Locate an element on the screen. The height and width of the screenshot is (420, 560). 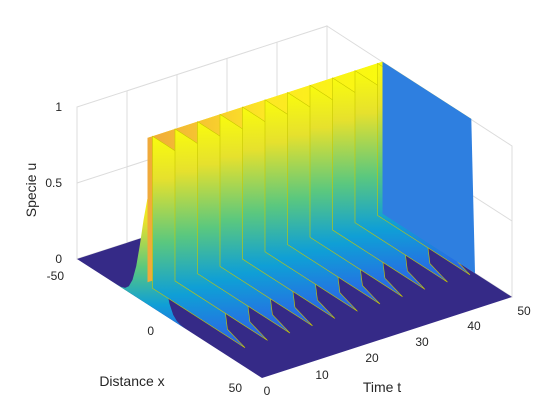
z-tick-0.5: 0.5 is located at coordinates (53, 183).